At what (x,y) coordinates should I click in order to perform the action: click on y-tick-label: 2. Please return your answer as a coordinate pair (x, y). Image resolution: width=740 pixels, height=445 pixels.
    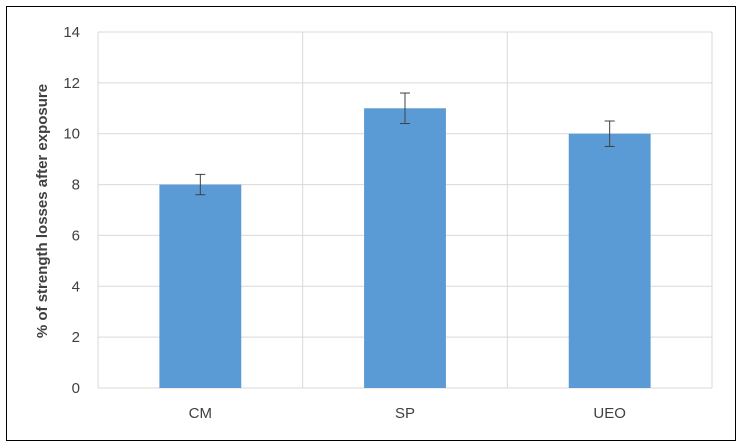
    Looking at the image, I should click on (76, 337).